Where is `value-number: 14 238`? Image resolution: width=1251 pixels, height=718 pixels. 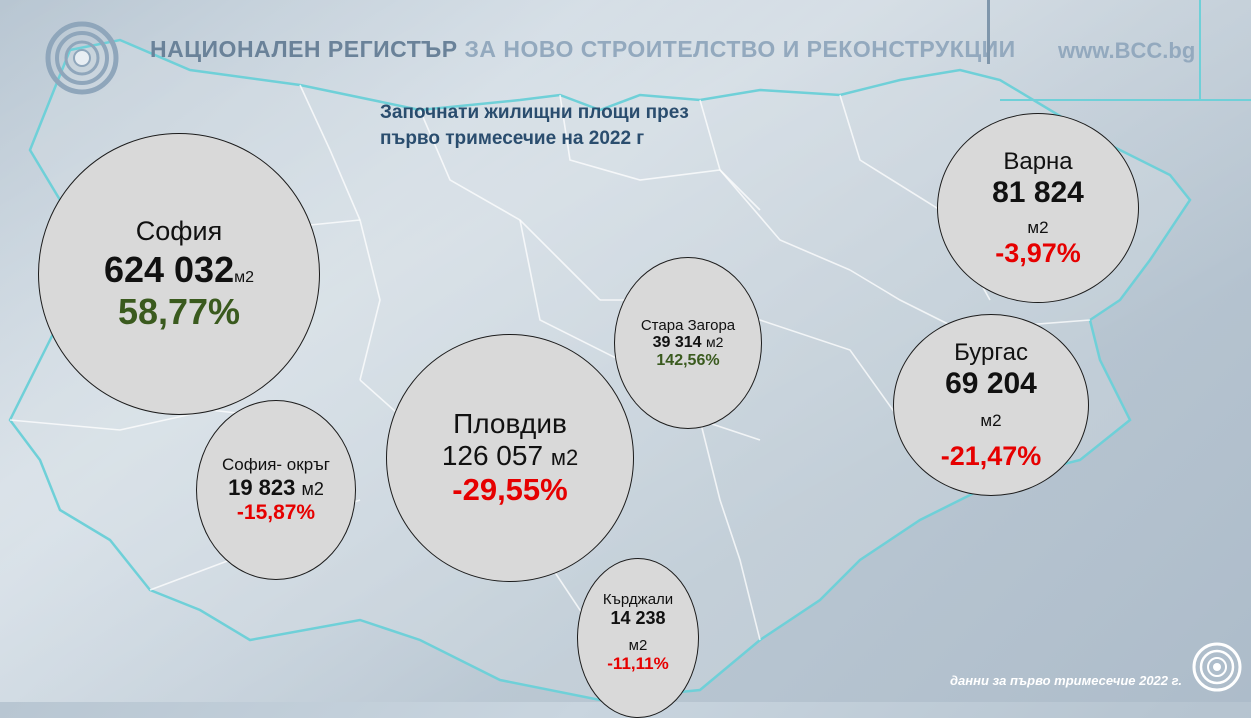
value-number: 14 238 is located at coordinates (638, 617).